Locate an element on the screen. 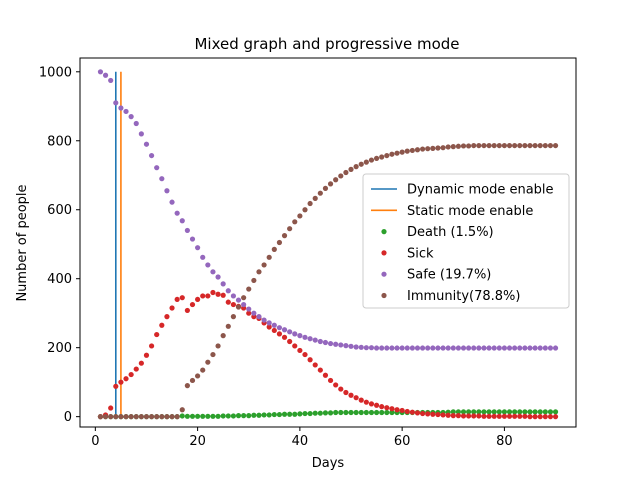  y-tick-label: 800 is located at coordinates (59, 141).